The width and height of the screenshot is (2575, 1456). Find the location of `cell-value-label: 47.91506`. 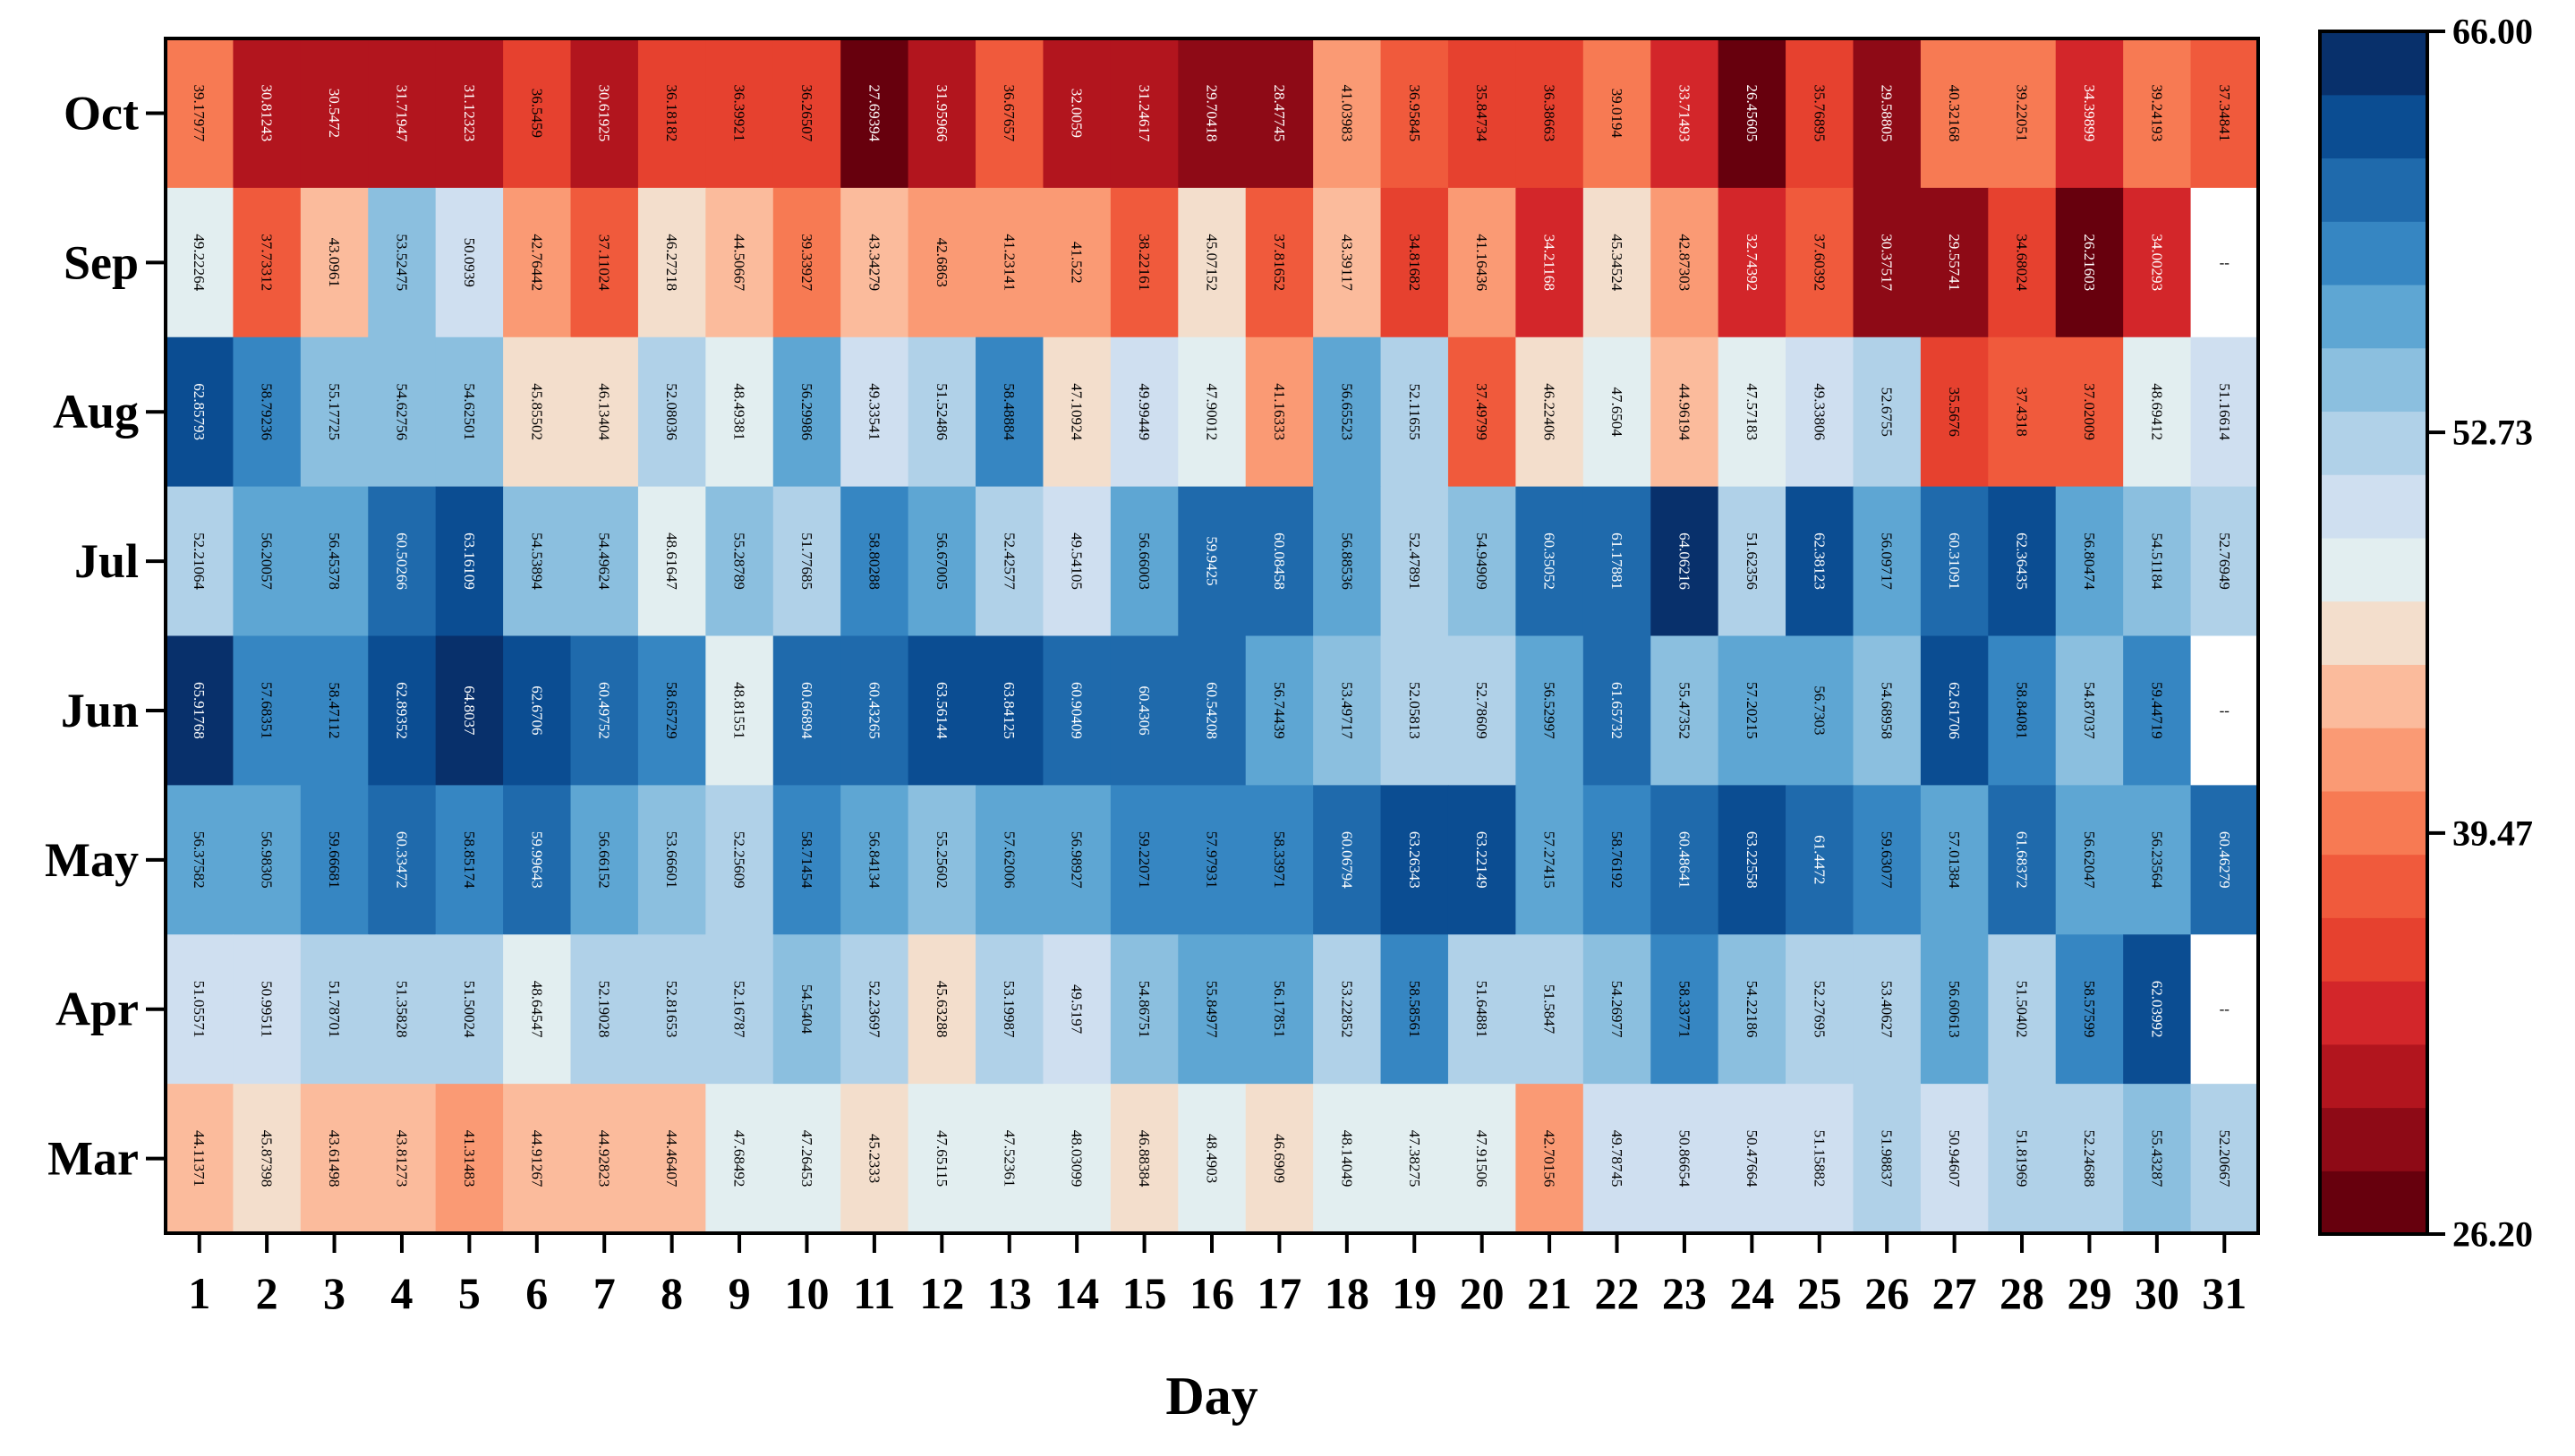

cell-value-label: 47.91506 is located at coordinates (1481, 1159).